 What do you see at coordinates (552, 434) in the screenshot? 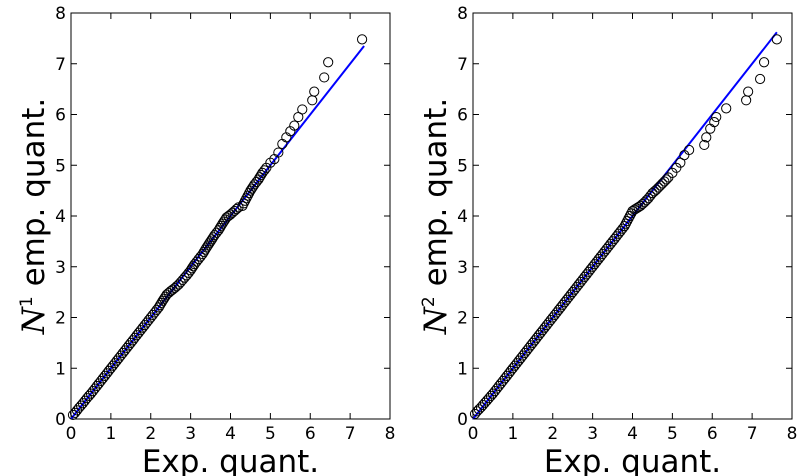
I see `x-tick-label: 2` at bounding box center [552, 434].